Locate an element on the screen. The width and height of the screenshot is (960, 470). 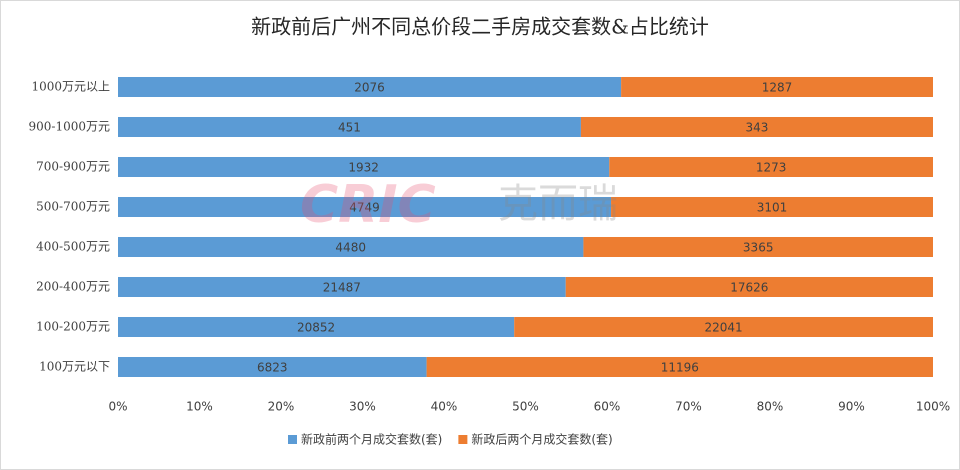
data-label: 6823 is located at coordinates (272, 368).